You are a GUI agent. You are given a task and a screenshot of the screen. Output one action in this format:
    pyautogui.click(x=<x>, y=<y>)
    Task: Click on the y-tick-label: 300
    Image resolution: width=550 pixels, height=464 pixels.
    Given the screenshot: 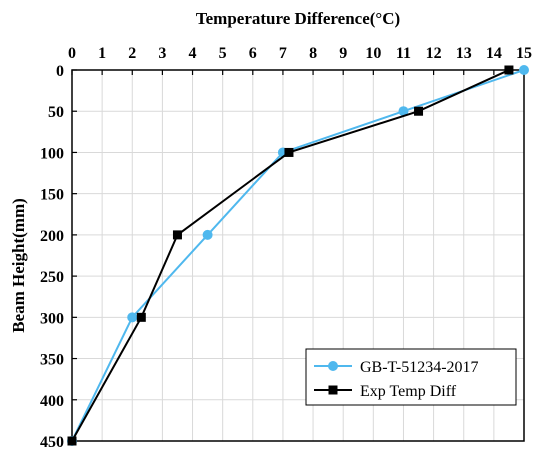 What is the action you would take?
    pyautogui.click(x=52, y=318)
    